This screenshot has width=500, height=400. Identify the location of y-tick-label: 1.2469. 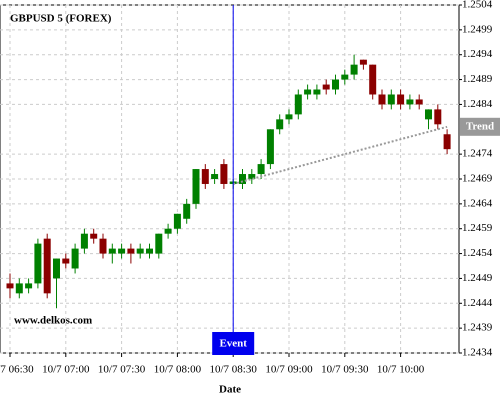
(477, 179).